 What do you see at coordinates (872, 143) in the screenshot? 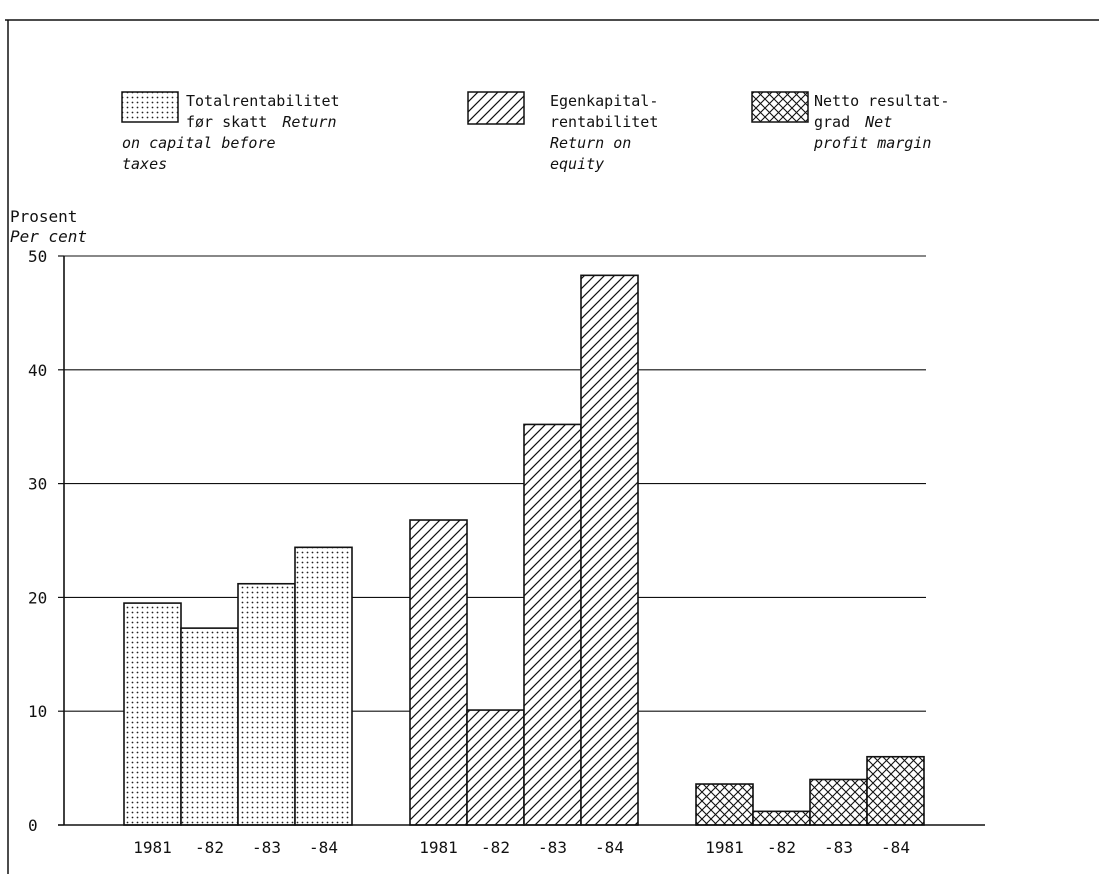
I see `legend-label-3-line3: profit margin` at bounding box center [872, 143].